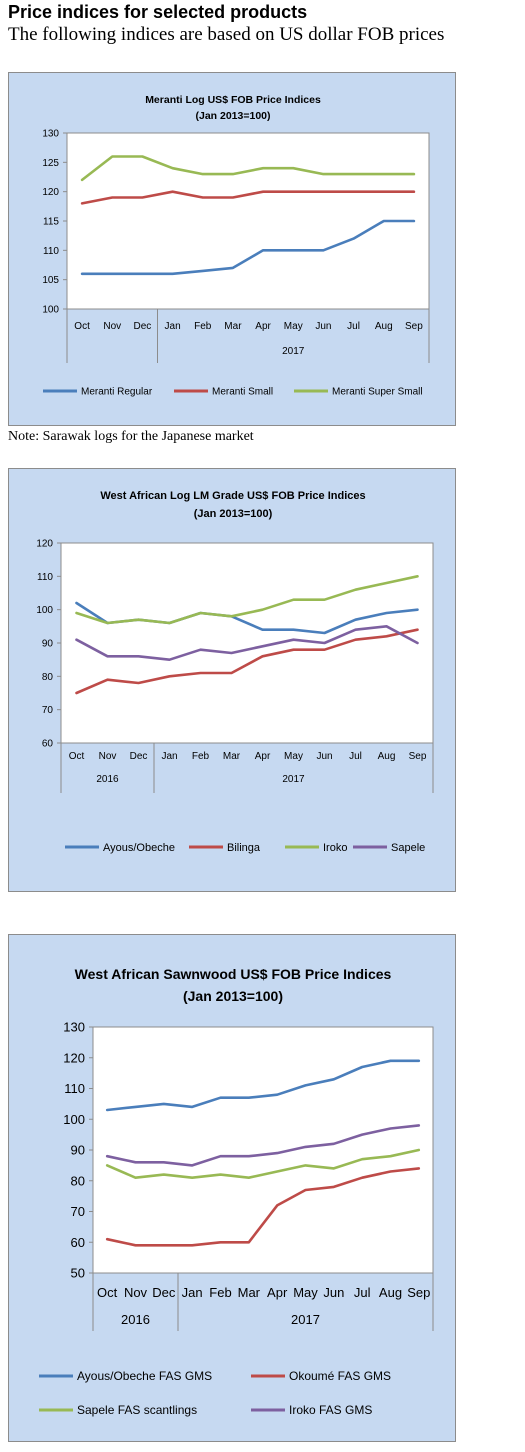 The height and width of the screenshot is (1452, 525). What do you see at coordinates (335, 848) in the screenshot?
I see `legend-label: Iroko` at bounding box center [335, 848].